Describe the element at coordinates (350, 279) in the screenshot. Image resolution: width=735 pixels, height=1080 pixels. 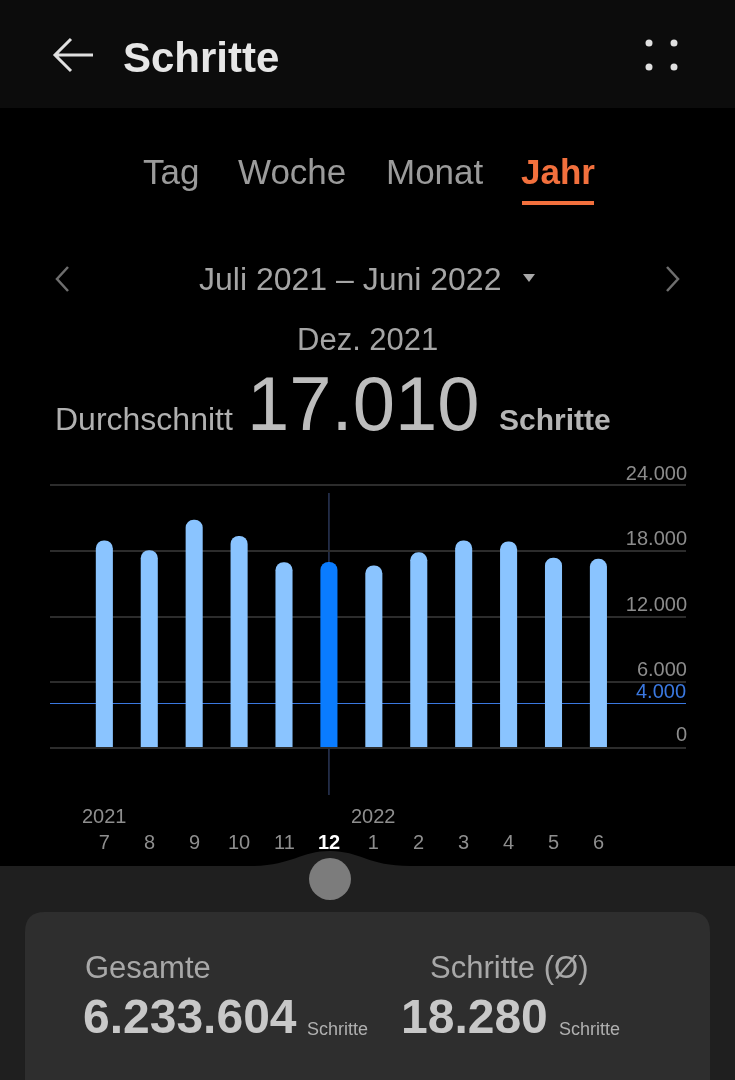
I see `chart-subtitle: Juli 2021 – Juni 2022` at that location.